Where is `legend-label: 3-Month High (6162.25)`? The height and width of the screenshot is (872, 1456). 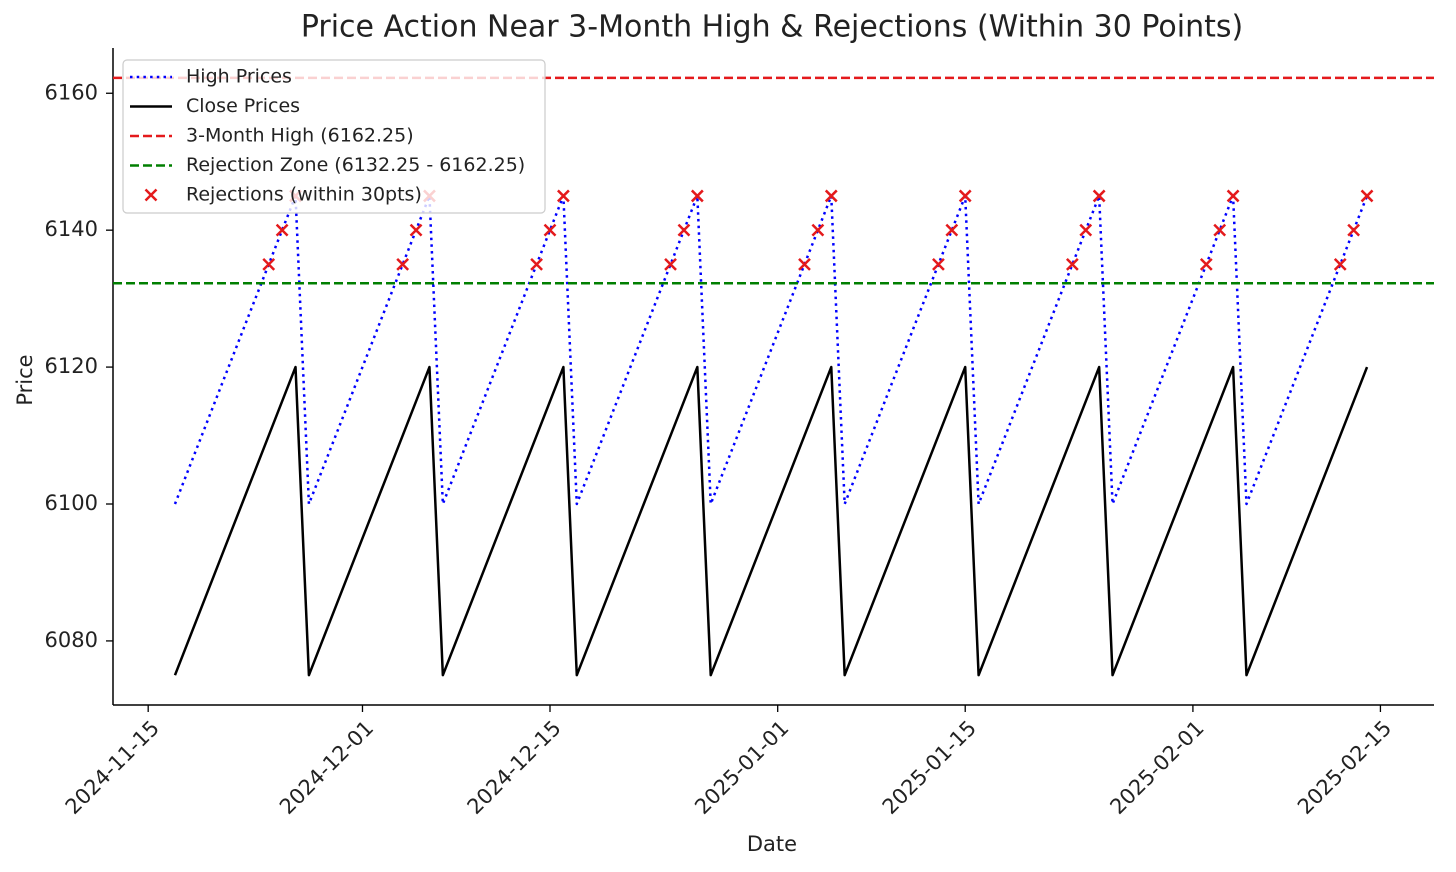
legend-label: 3-Month High (6162.25) is located at coordinates (300, 136).